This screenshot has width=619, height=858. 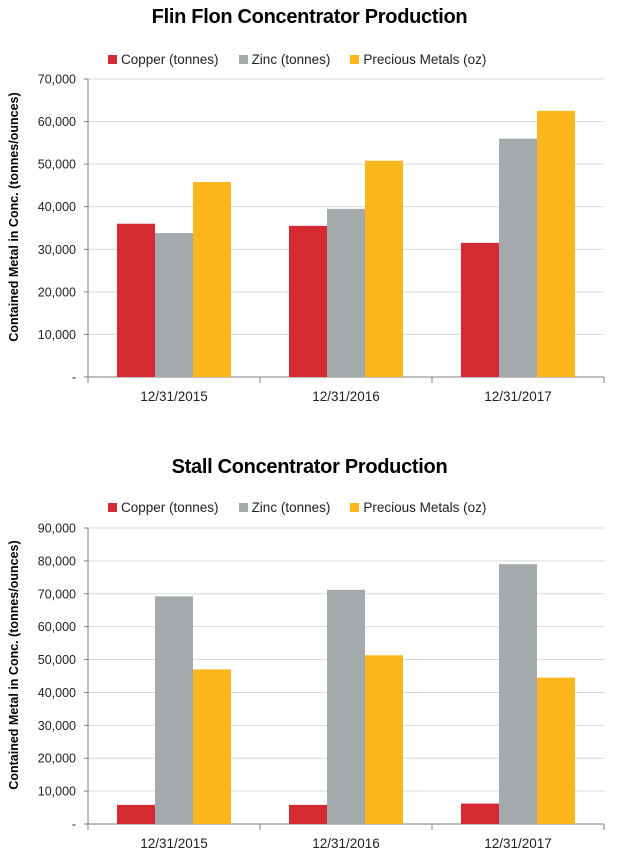 I want to click on y-tick-label: 90,000, so click(x=57, y=529).